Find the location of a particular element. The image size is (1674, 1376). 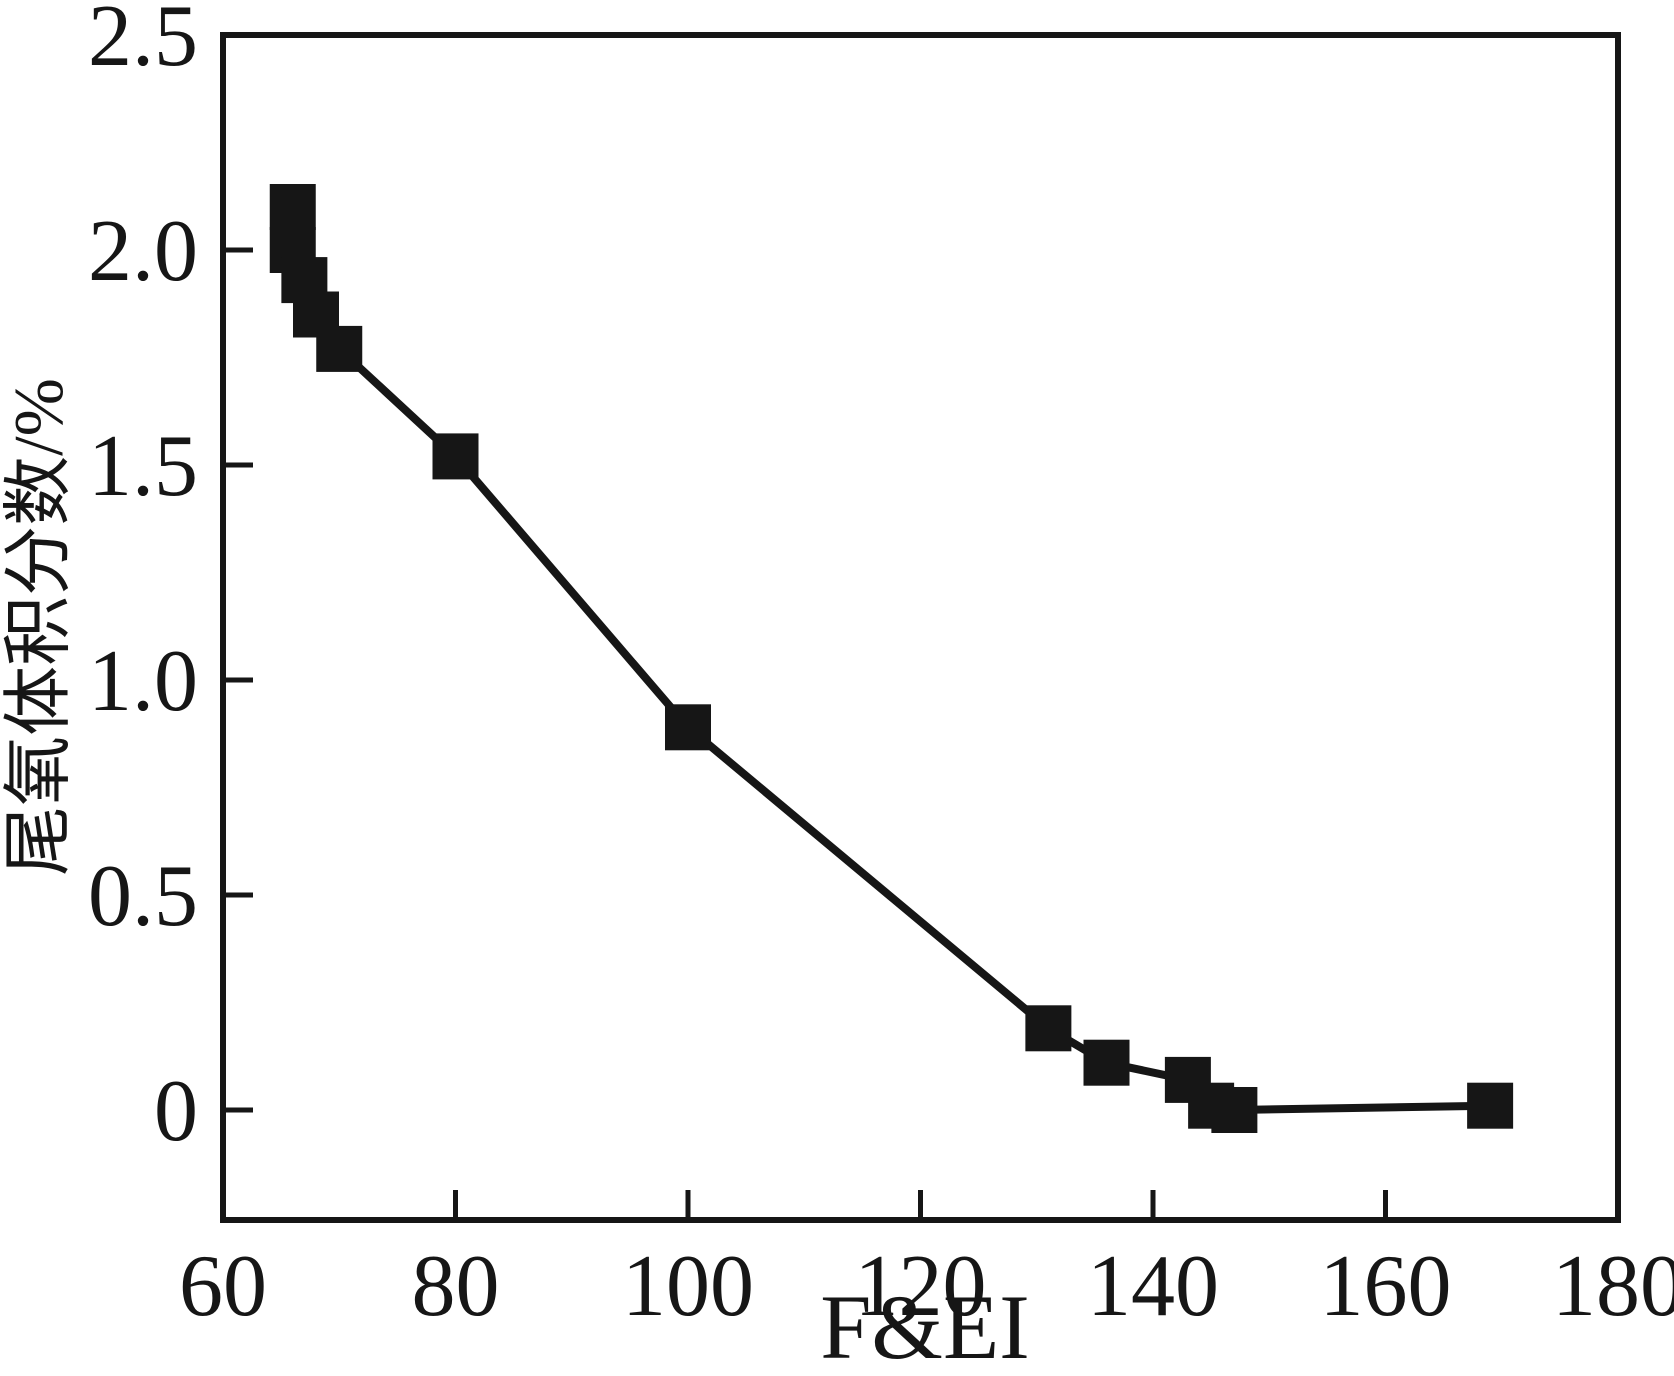

y-tick-label: 1.0 is located at coordinates (143, 681).